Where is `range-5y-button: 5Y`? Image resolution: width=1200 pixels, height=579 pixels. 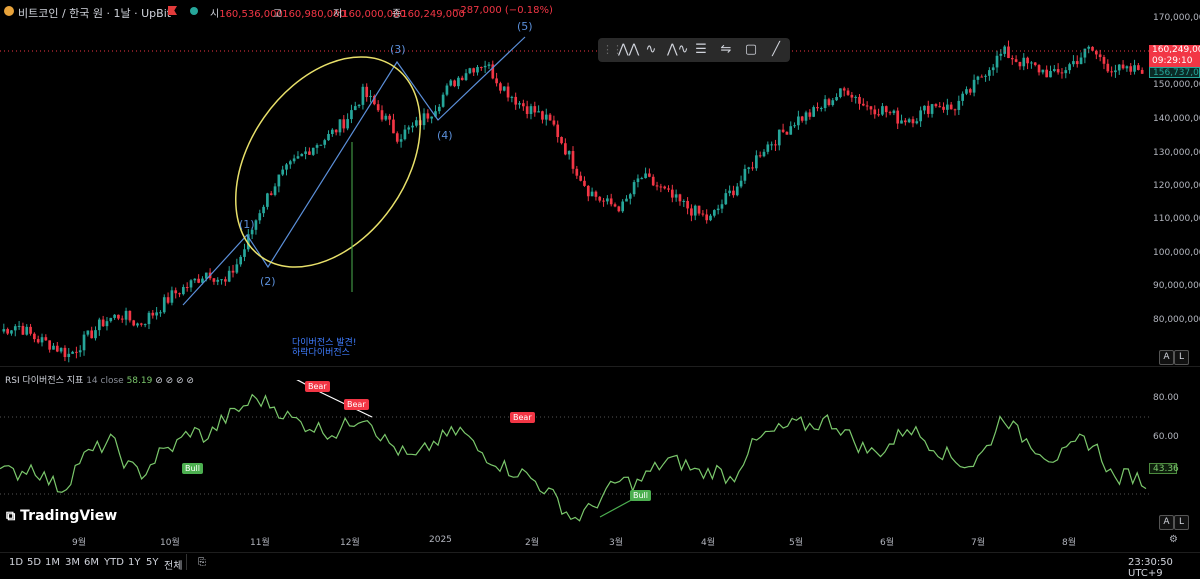
range-5y-button: 5Y is located at coordinates (152, 562).